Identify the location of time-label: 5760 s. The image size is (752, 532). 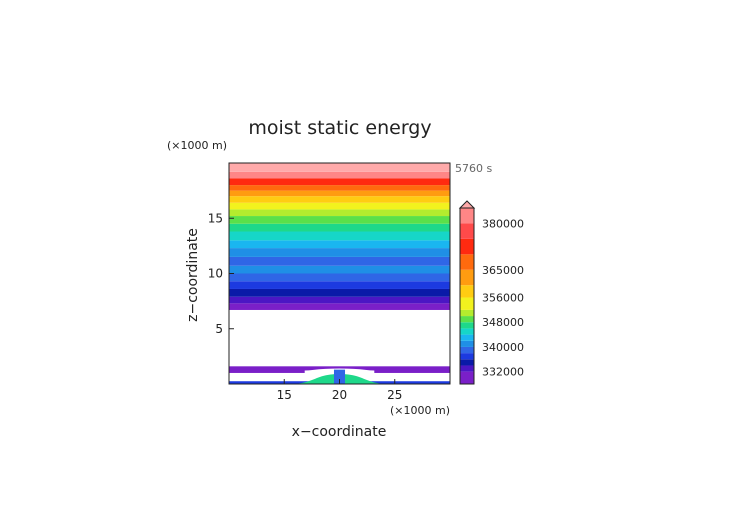
(473, 168).